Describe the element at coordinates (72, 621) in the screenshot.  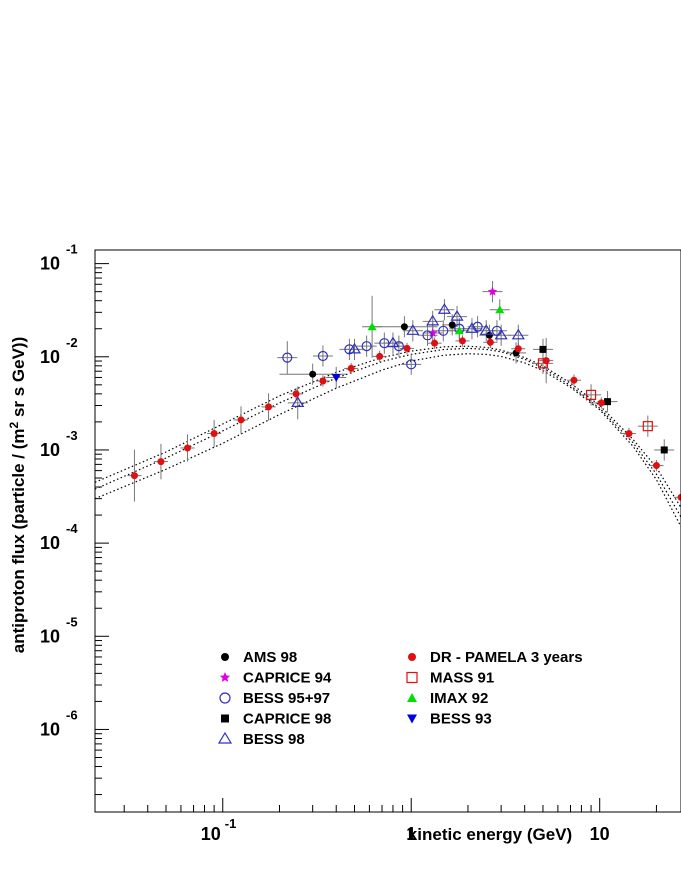
I see `y-tick-exponent: -5` at that location.